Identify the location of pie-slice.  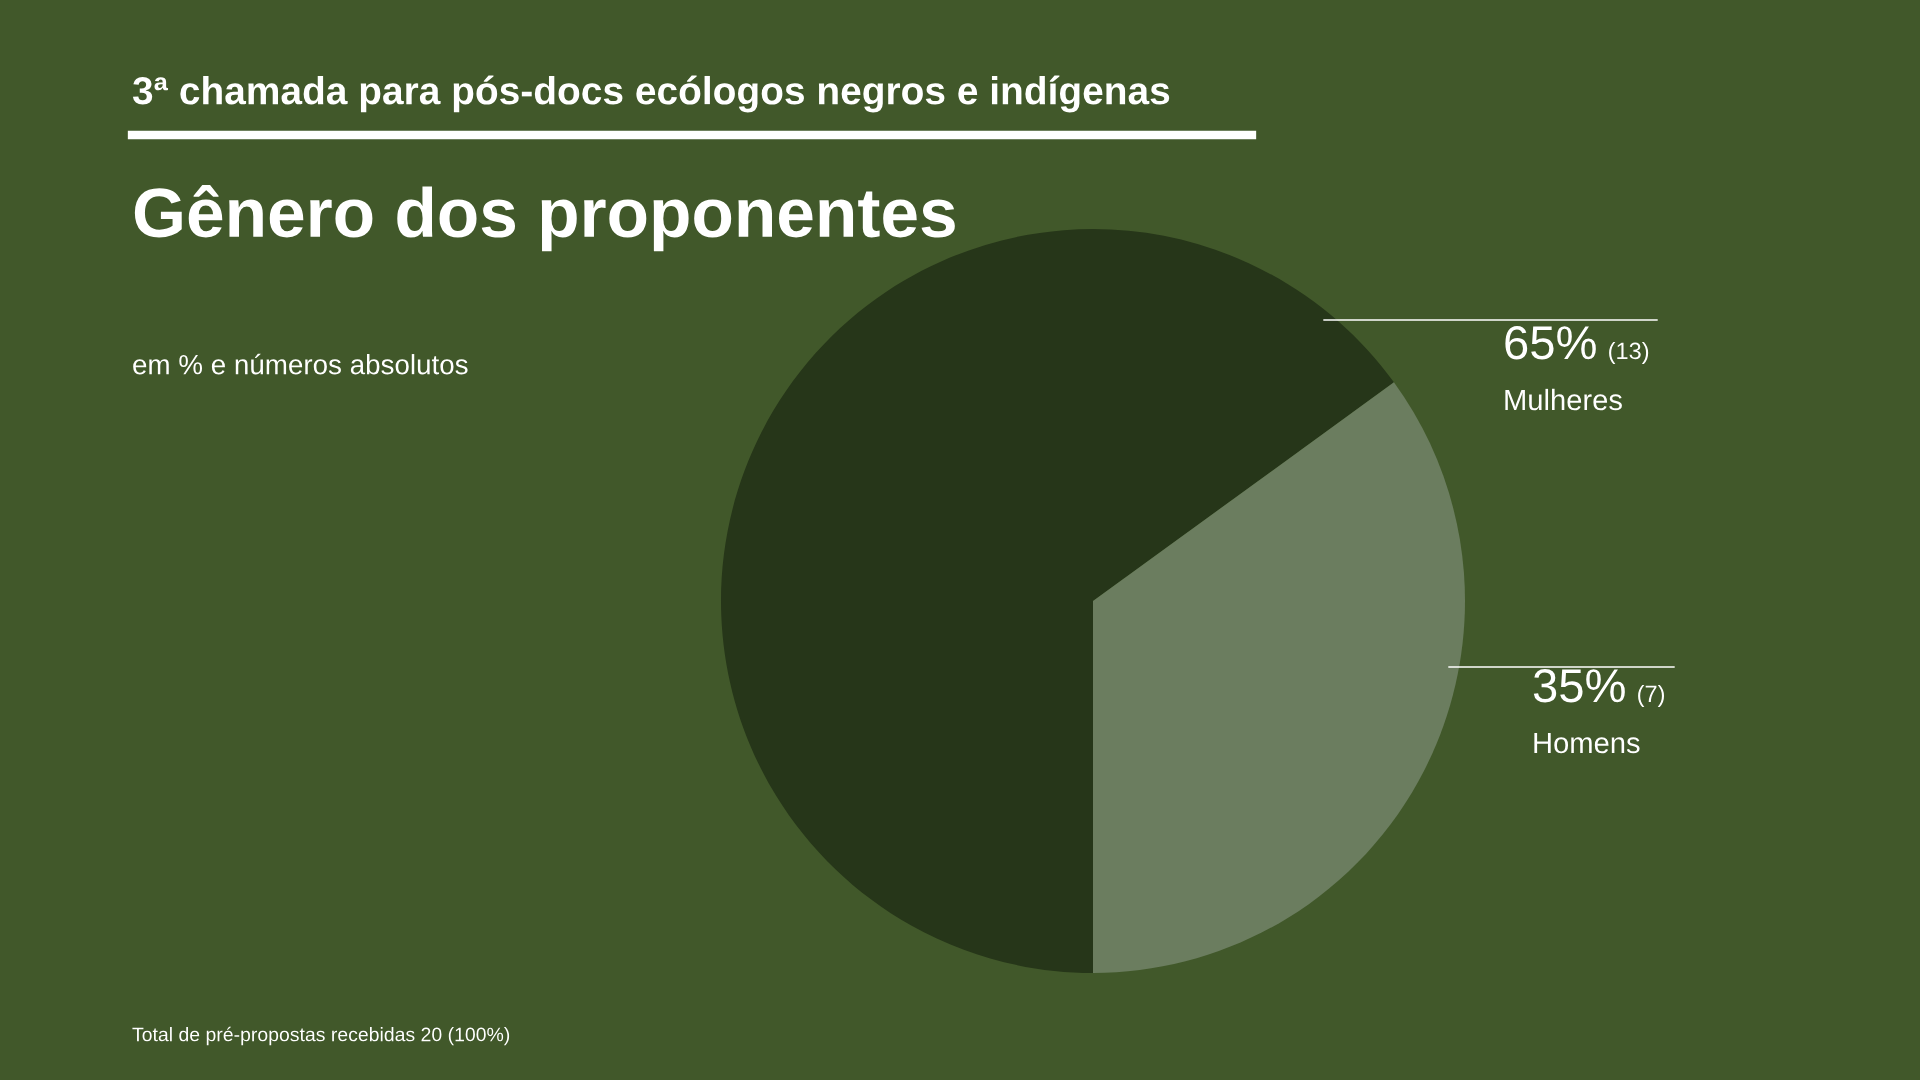
(1279, 677).